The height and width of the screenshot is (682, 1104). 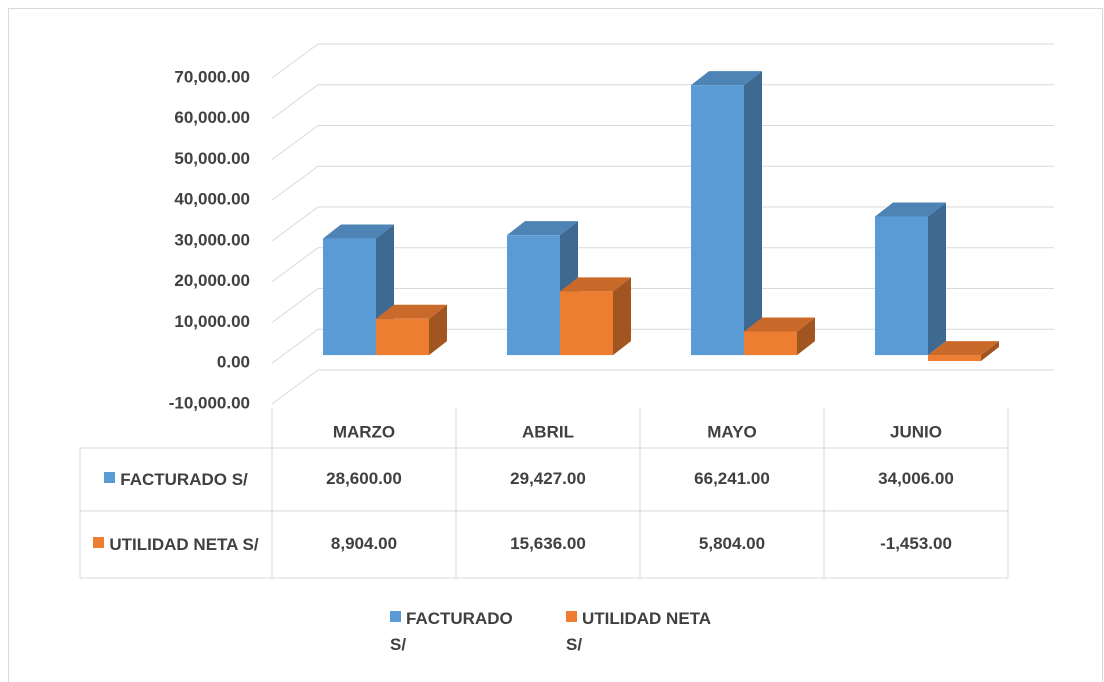 I want to click on table-value: 29,427.00, so click(x=548, y=478).